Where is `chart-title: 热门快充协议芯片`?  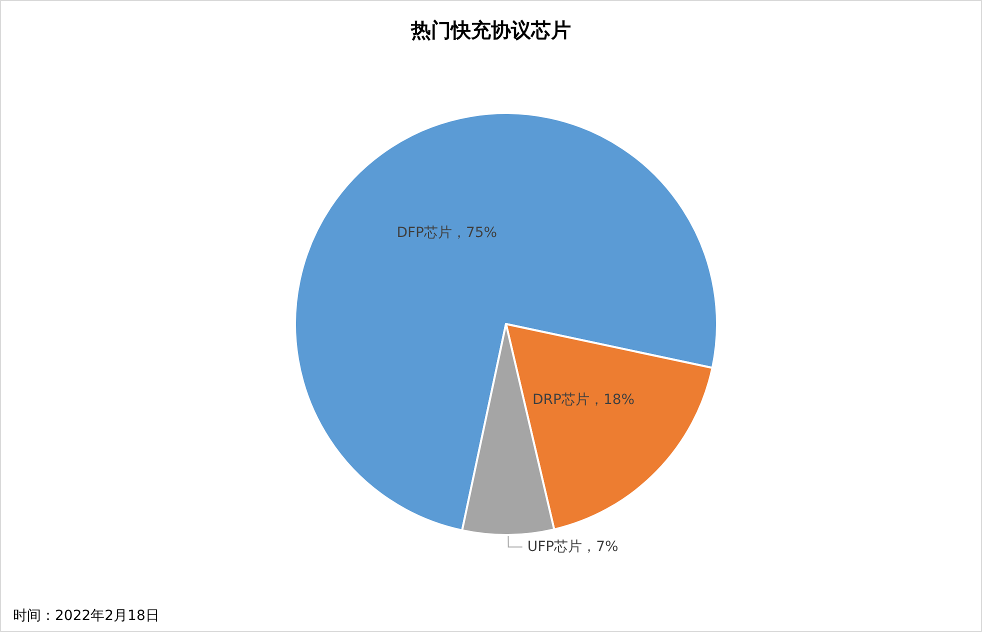
chart-title: 热门快充协议芯片 is located at coordinates (490, 30).